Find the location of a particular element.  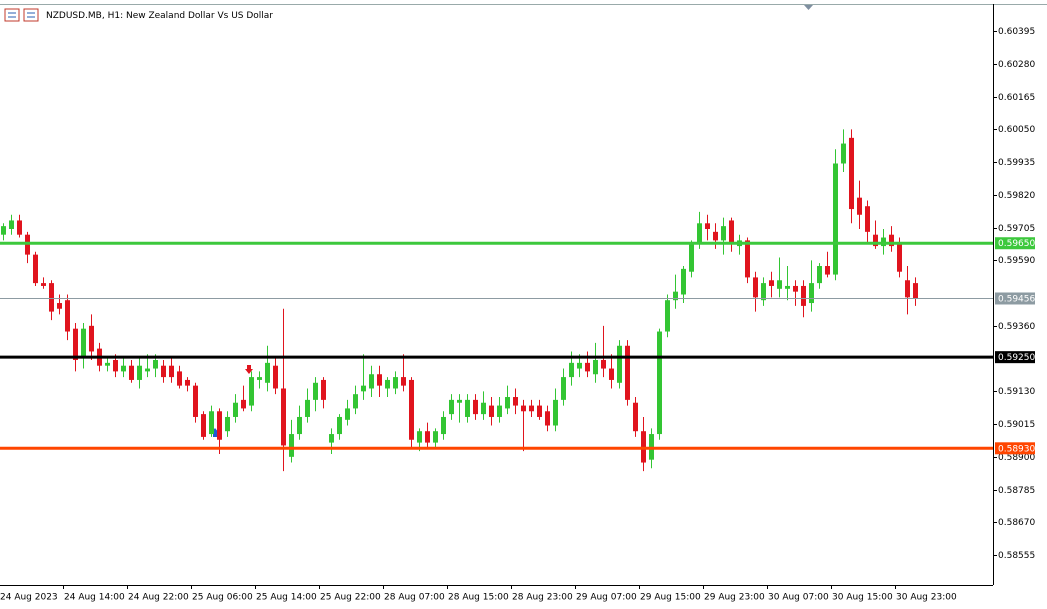

symbol-icon is located at coordinates (21, 15).